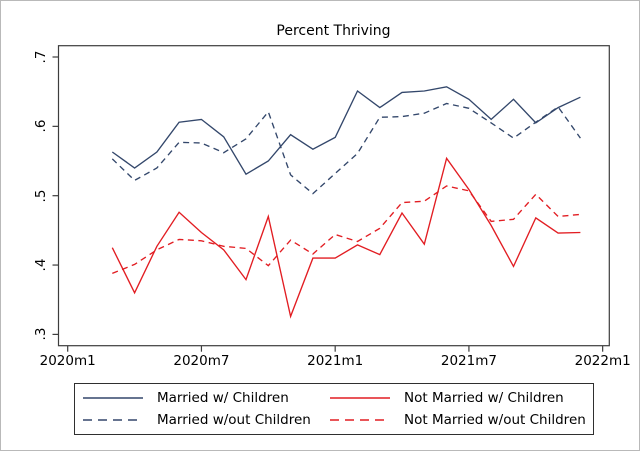 This screenshot has height=451, width=640. What do you see at coordinates (41, 126) in the screenshot?
I see `y-tick-label: .6` at bounding box center [41, 126].